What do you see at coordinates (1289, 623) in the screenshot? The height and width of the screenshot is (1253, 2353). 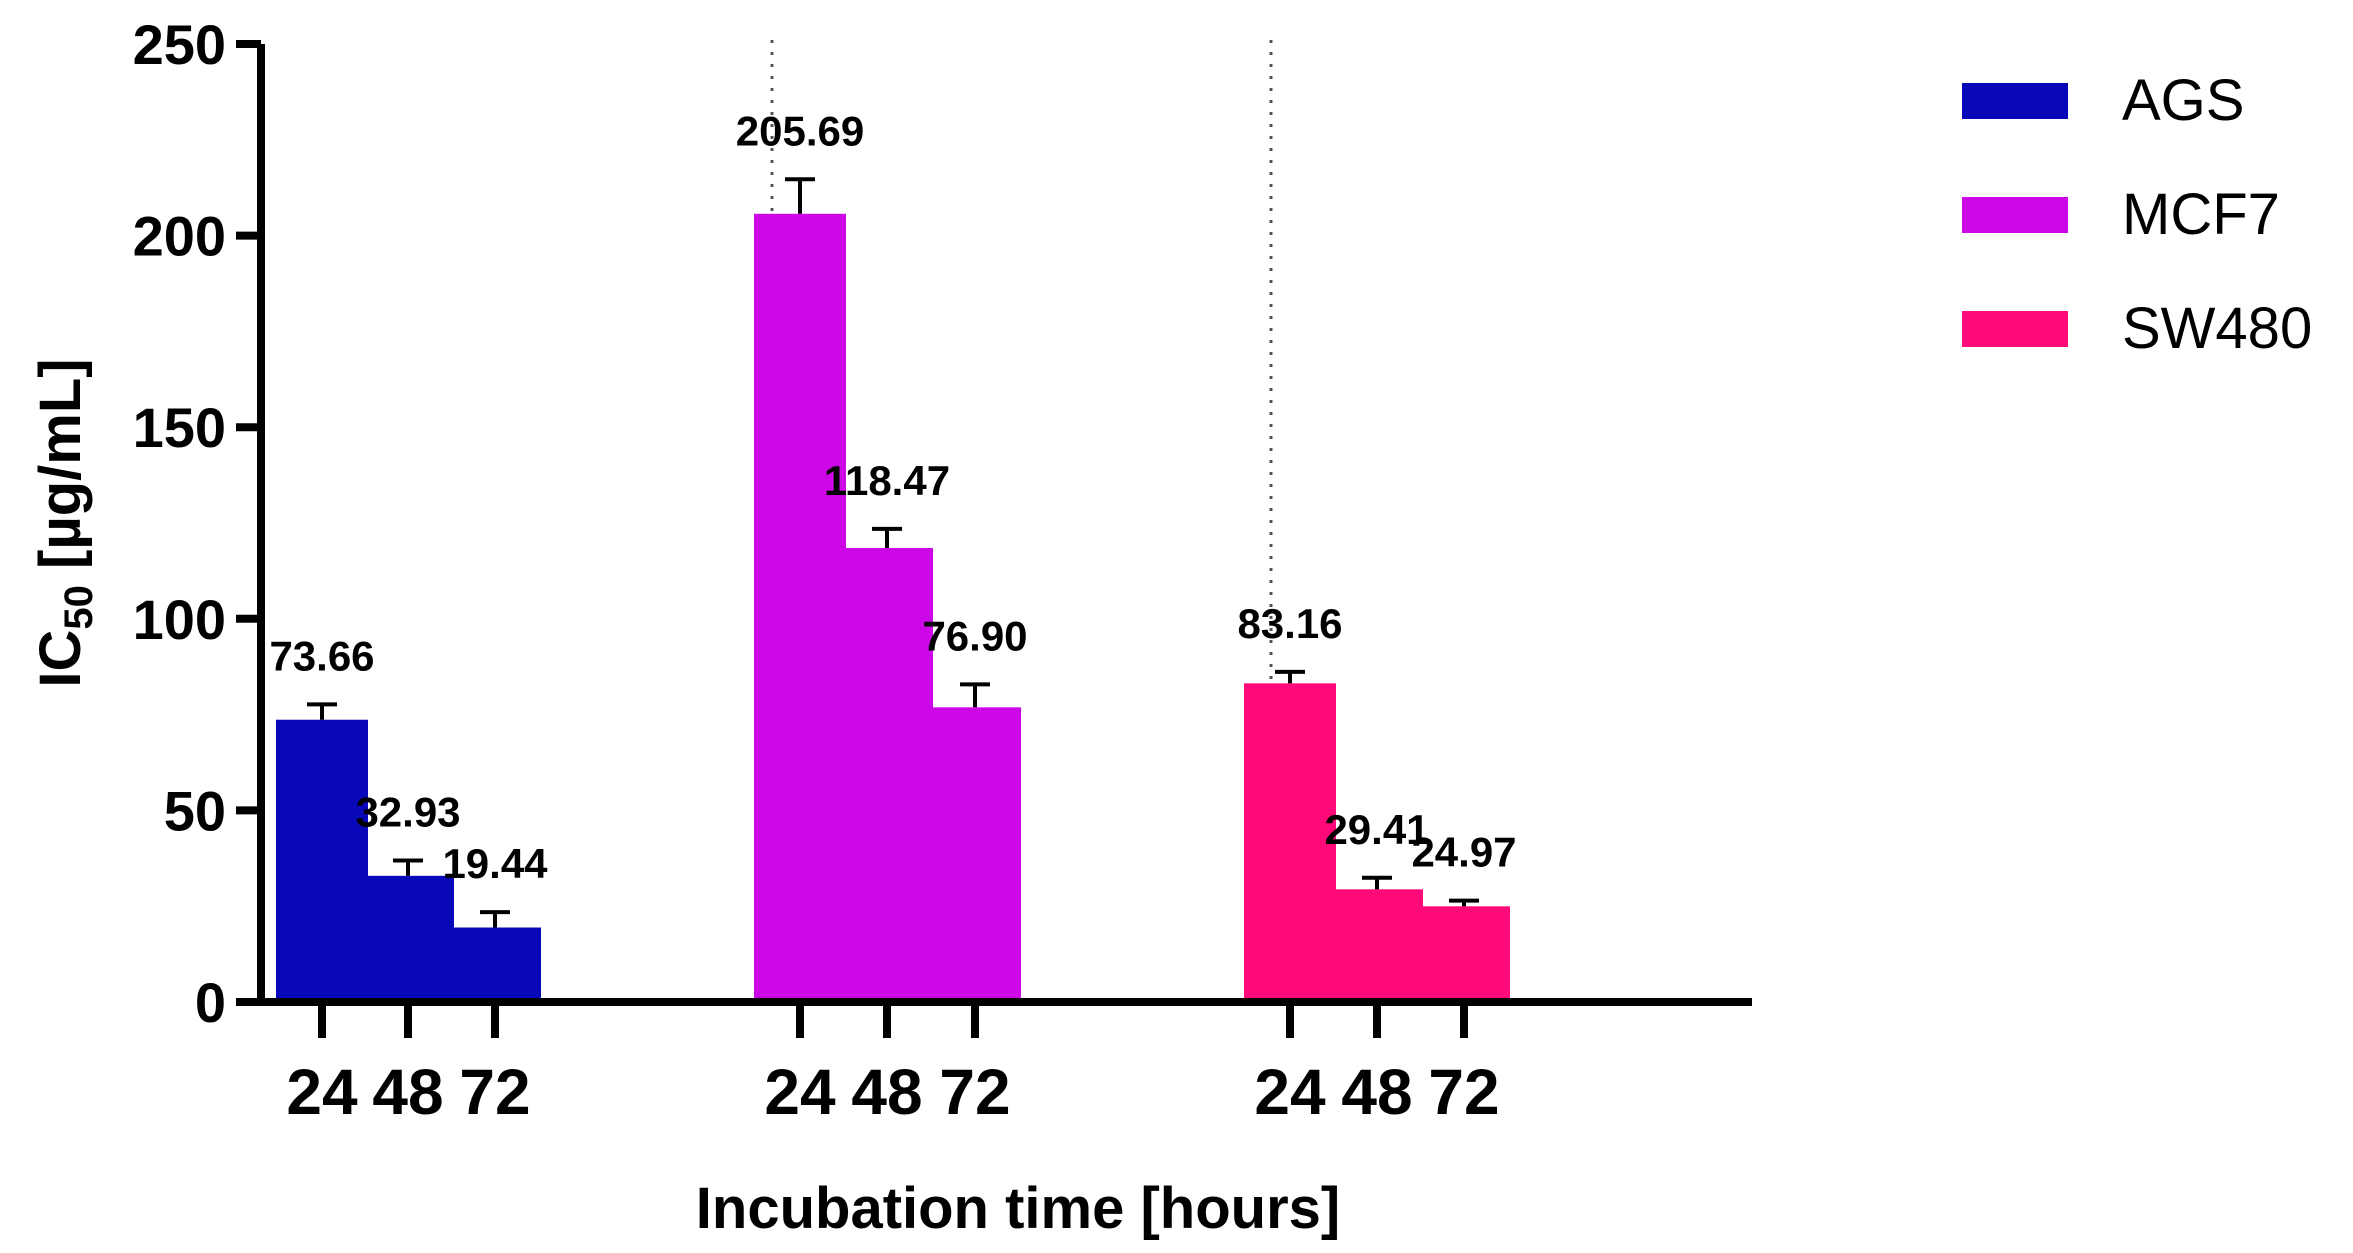 I see `data-label-sw480-24: 83.16` at bounding box center [1289, 623].